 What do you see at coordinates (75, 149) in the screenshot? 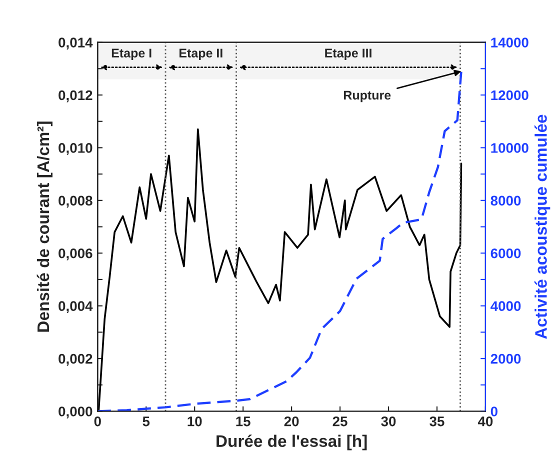
I see `y-tick-label: 0,010` at bounding box center [75, 149].